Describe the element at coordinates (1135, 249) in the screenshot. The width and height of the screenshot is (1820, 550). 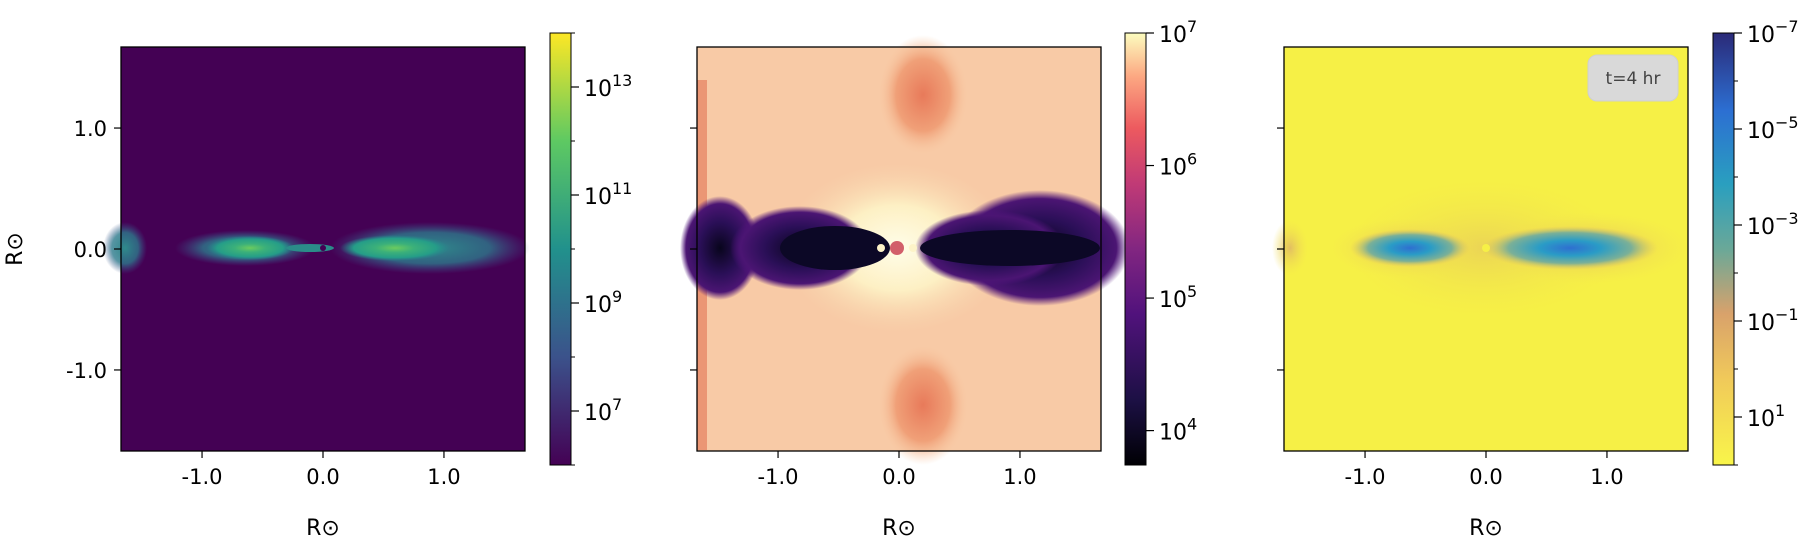
I see `panel-2-colorbar` at that location.